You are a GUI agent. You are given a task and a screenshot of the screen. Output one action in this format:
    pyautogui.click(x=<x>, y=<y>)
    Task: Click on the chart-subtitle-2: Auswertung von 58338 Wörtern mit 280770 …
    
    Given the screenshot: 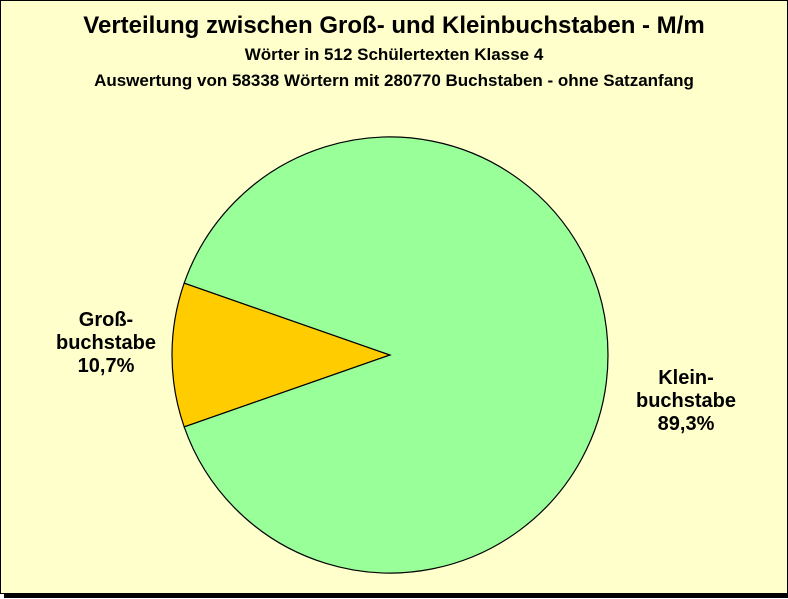 What is the action you would take?
    pyautogui.click(x=394, y=80)
    